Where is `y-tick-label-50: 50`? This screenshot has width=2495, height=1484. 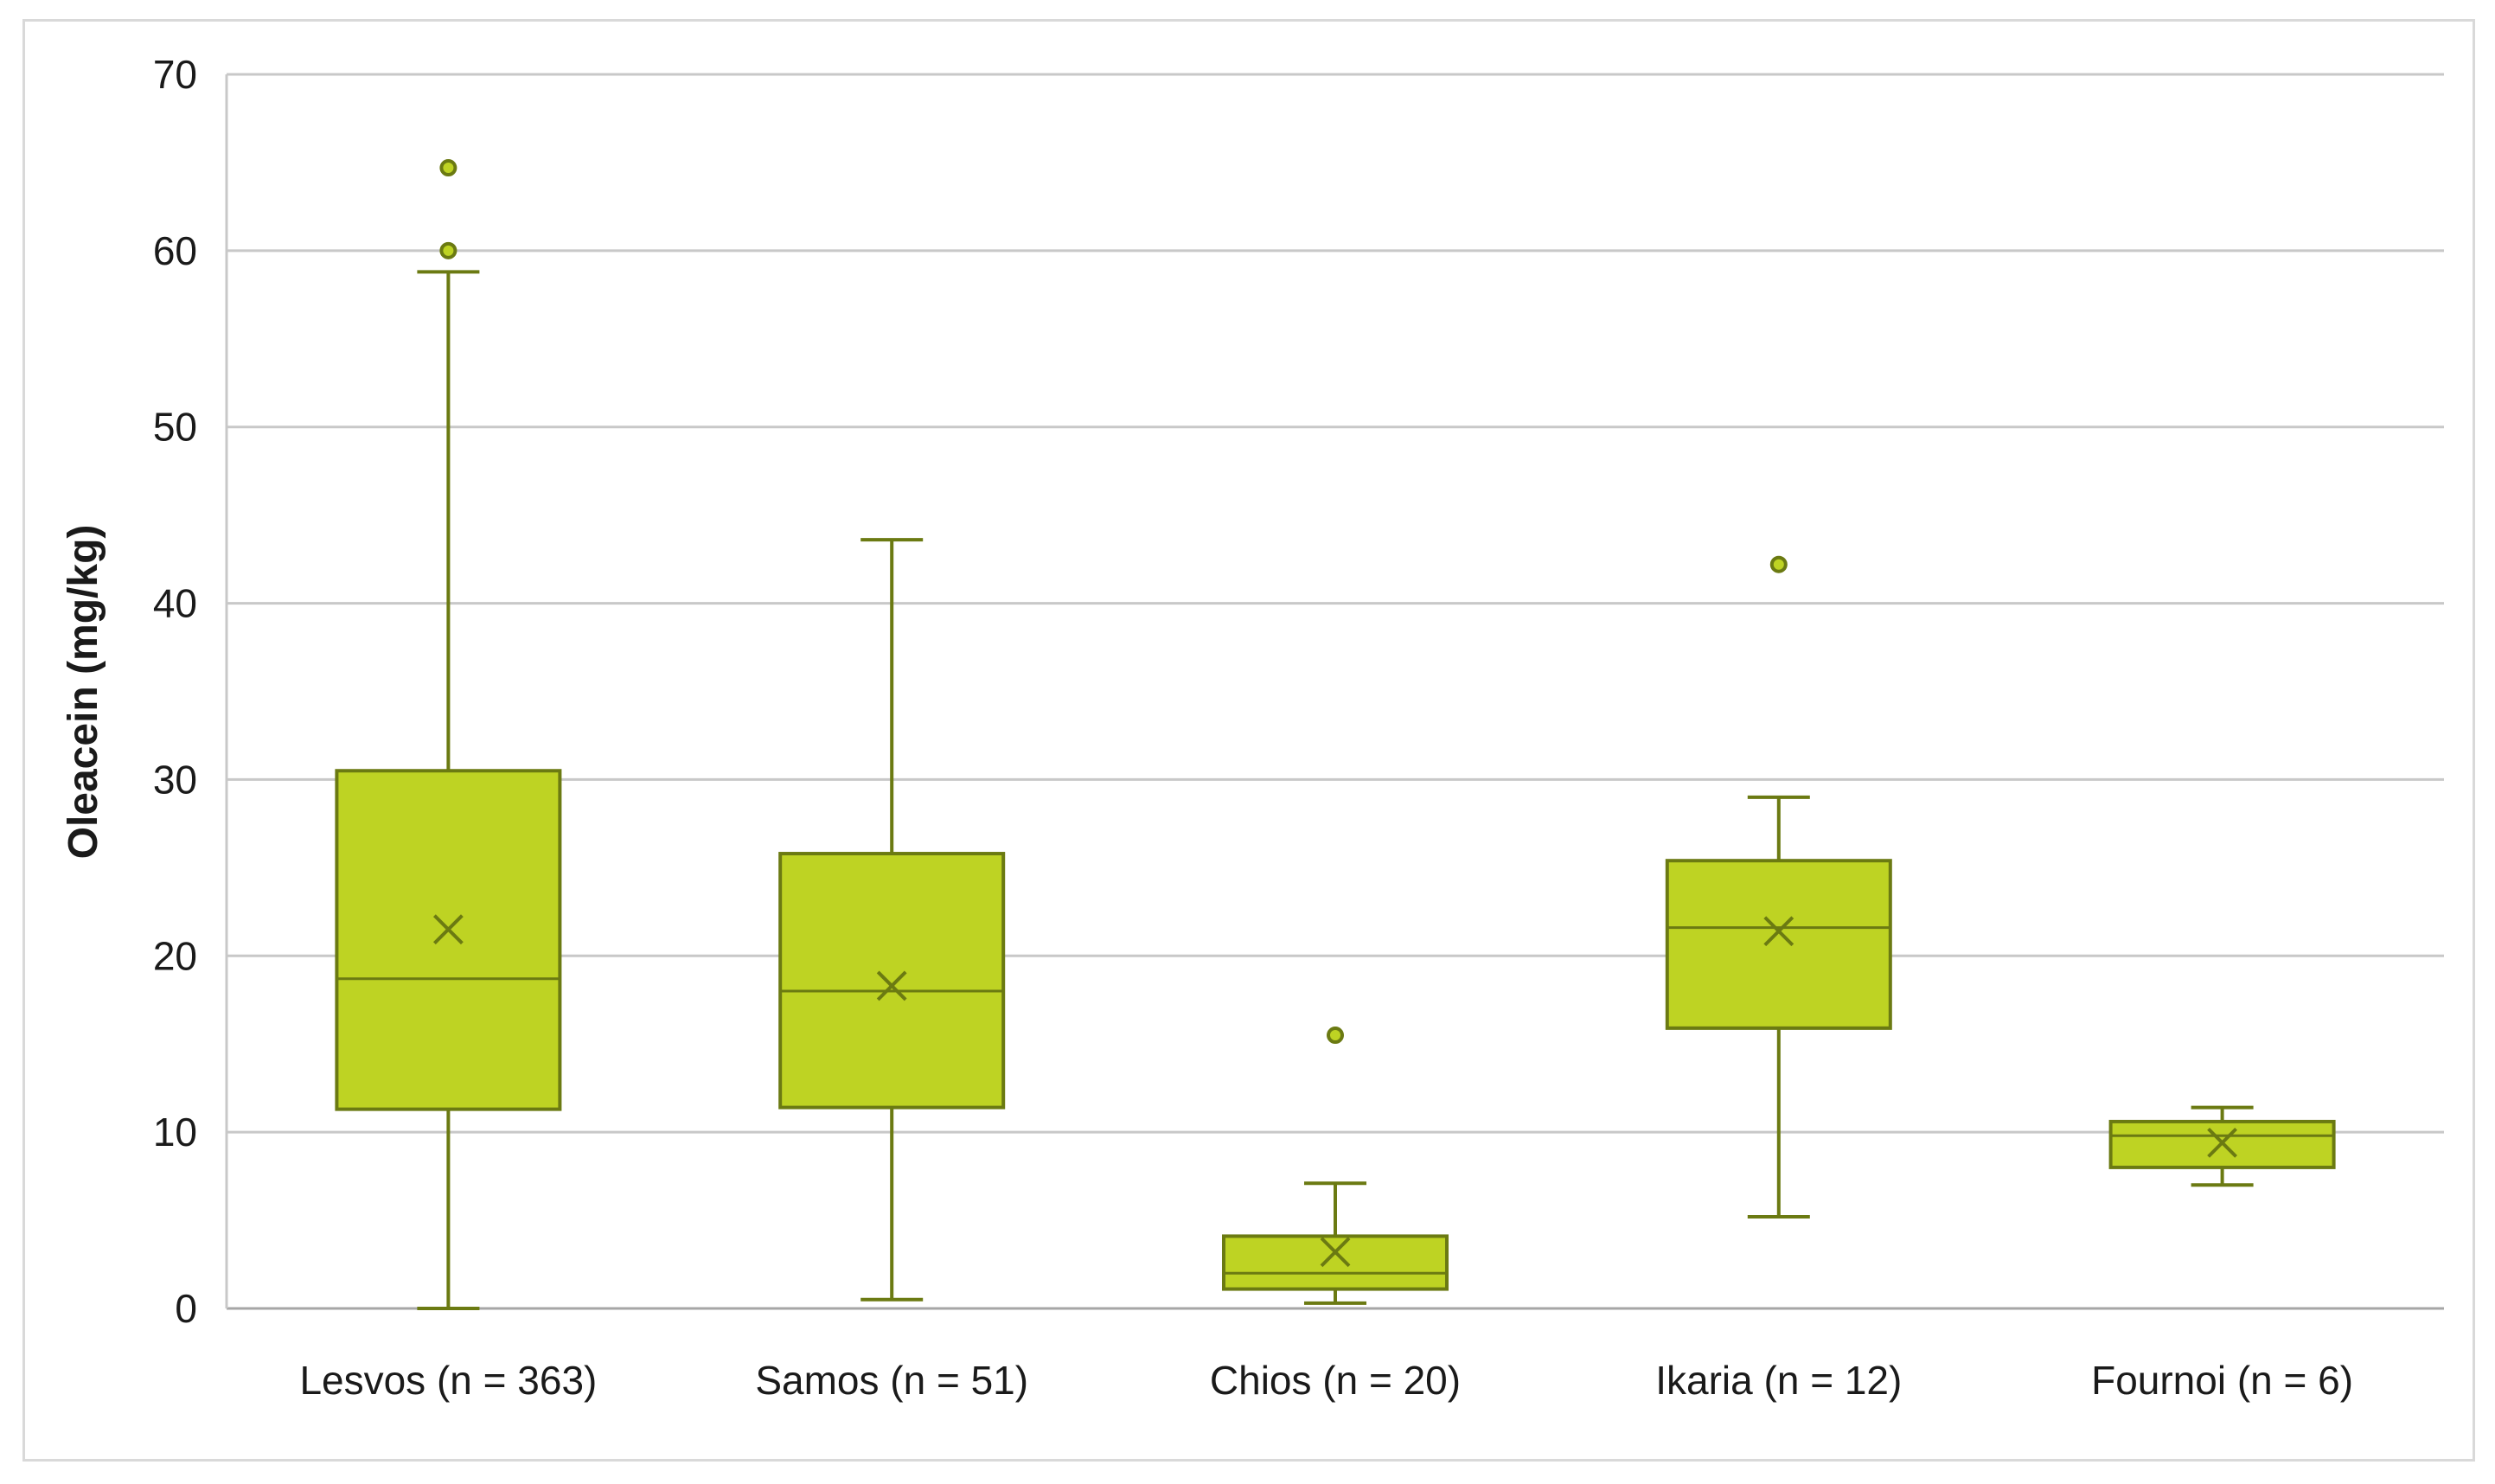
y-tick-label-50: 50 is located at coordinates (175, 427).